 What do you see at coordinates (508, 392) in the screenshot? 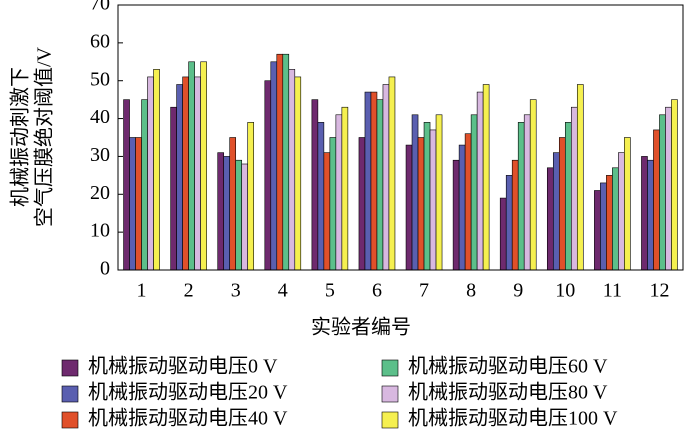
I see `legend-label: 机械振动驱动电压80 V` at bounding box center [508, 392].